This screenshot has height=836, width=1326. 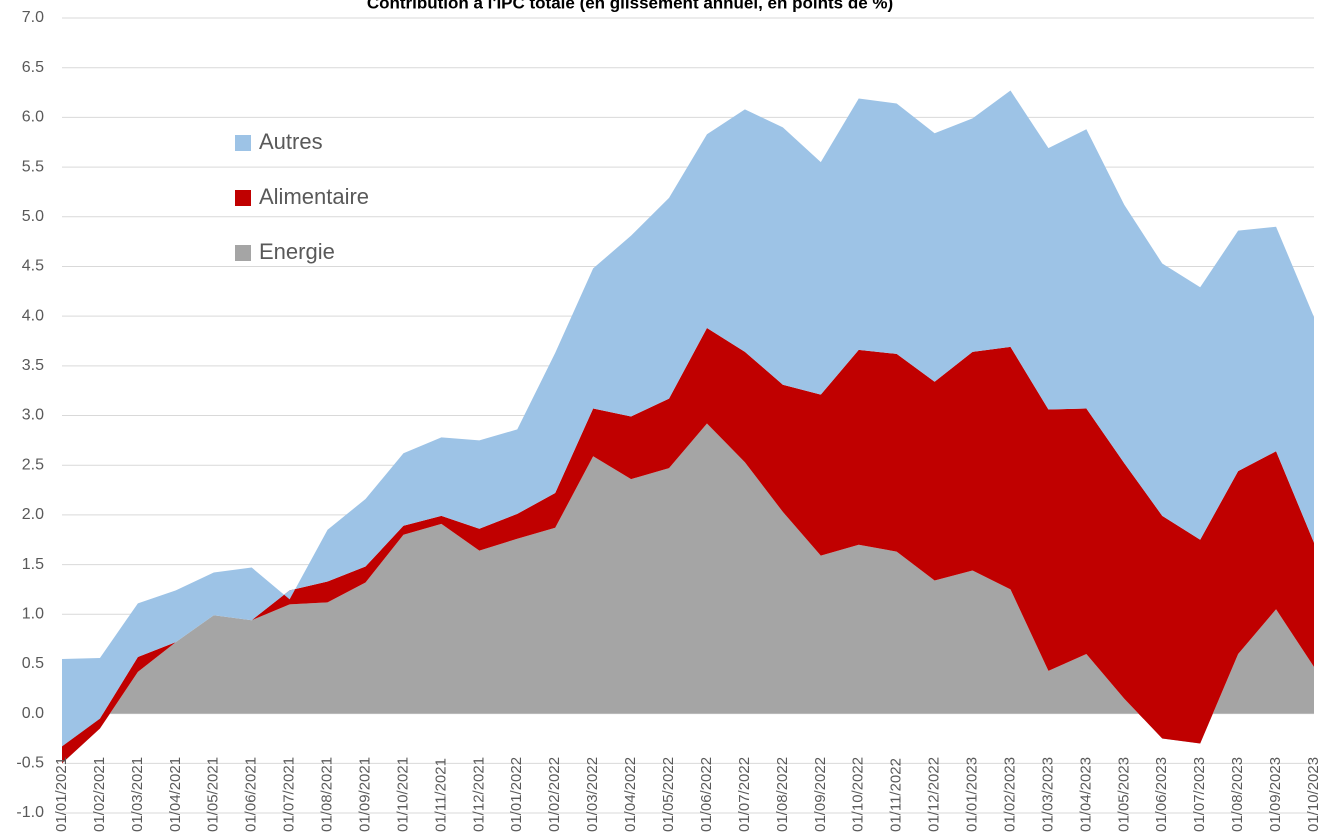 I want to click on y-tick-label: 7.0, so click(x=33, y=17).